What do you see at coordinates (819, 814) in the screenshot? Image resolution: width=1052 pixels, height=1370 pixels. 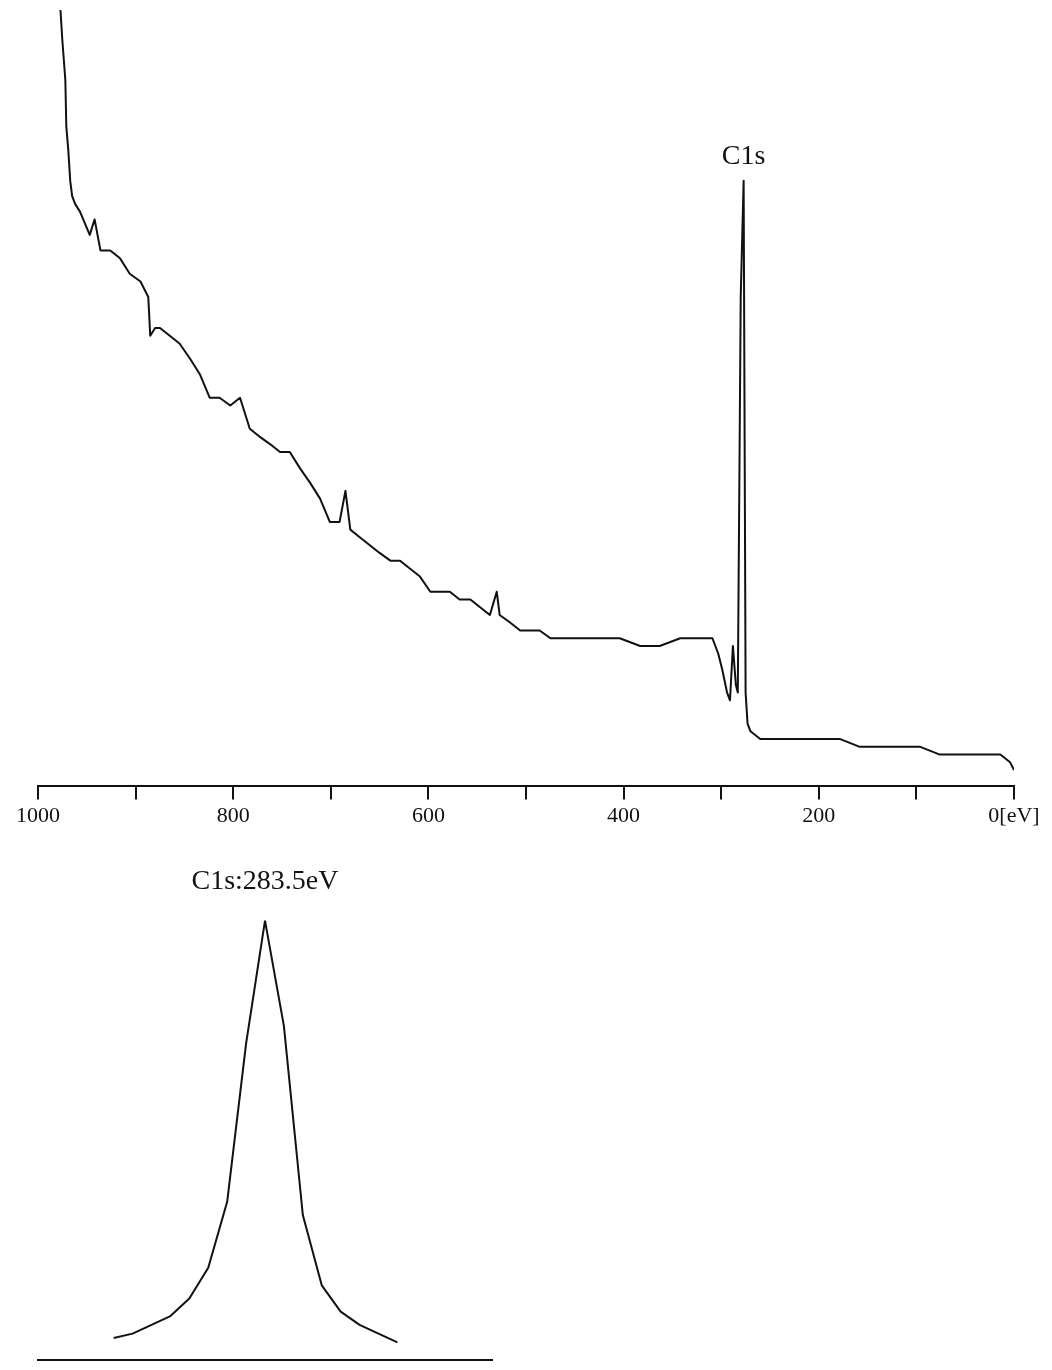 I see `x-tick-label: 200` at bounding box center [819, 814].